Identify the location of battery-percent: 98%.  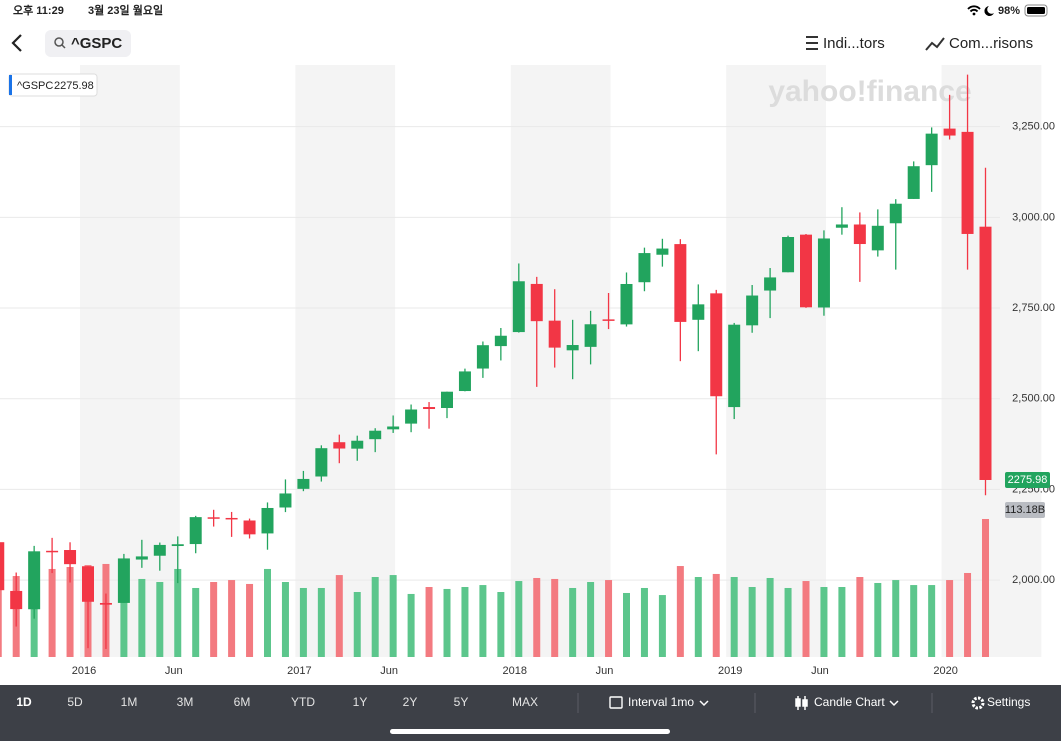
(1009, 11).